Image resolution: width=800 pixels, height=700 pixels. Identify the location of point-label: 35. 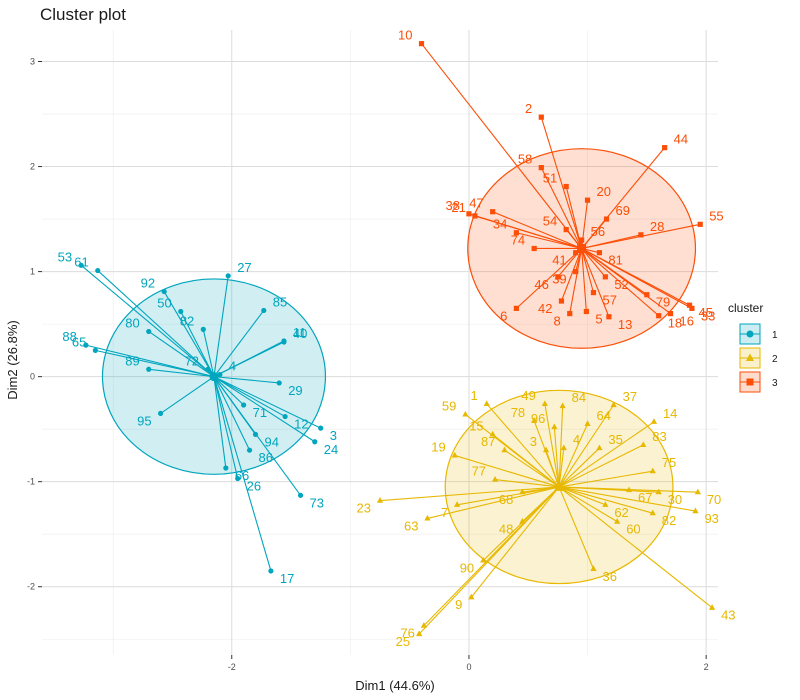
(615, 439).